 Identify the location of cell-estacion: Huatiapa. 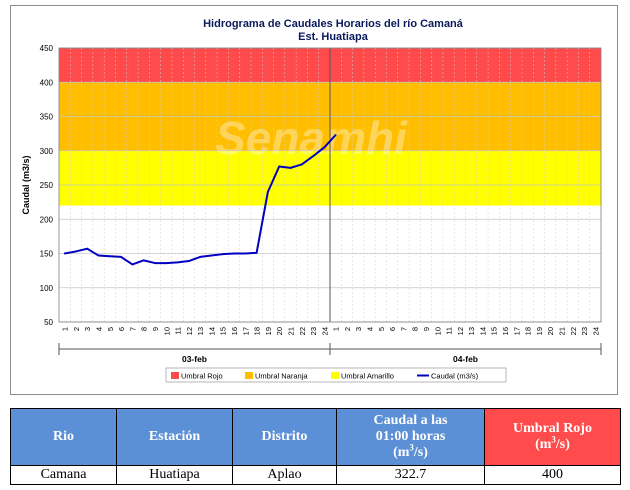
(174, 475).